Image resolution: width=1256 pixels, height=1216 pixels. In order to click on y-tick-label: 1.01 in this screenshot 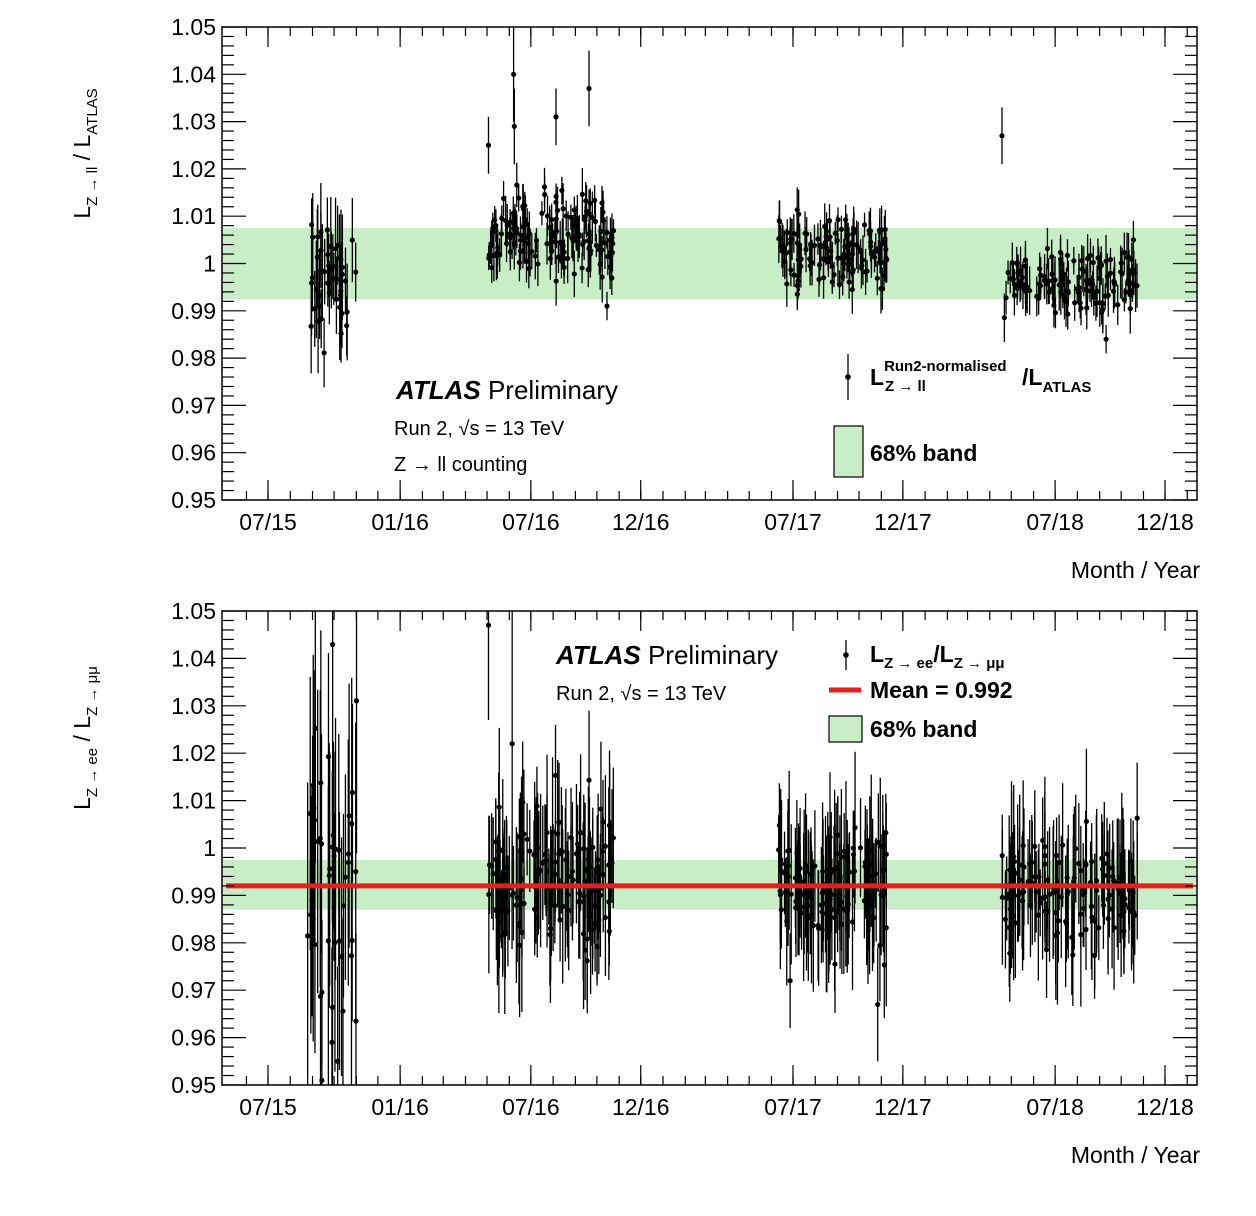, I will do `click(193, 801)`.